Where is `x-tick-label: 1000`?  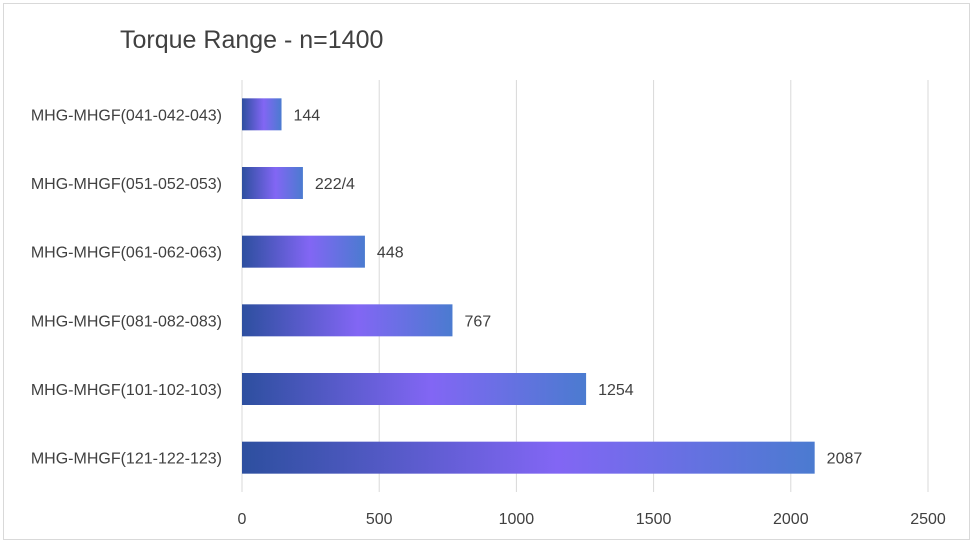
x-tick-label: 1000 is located at coordinates (517, 519).